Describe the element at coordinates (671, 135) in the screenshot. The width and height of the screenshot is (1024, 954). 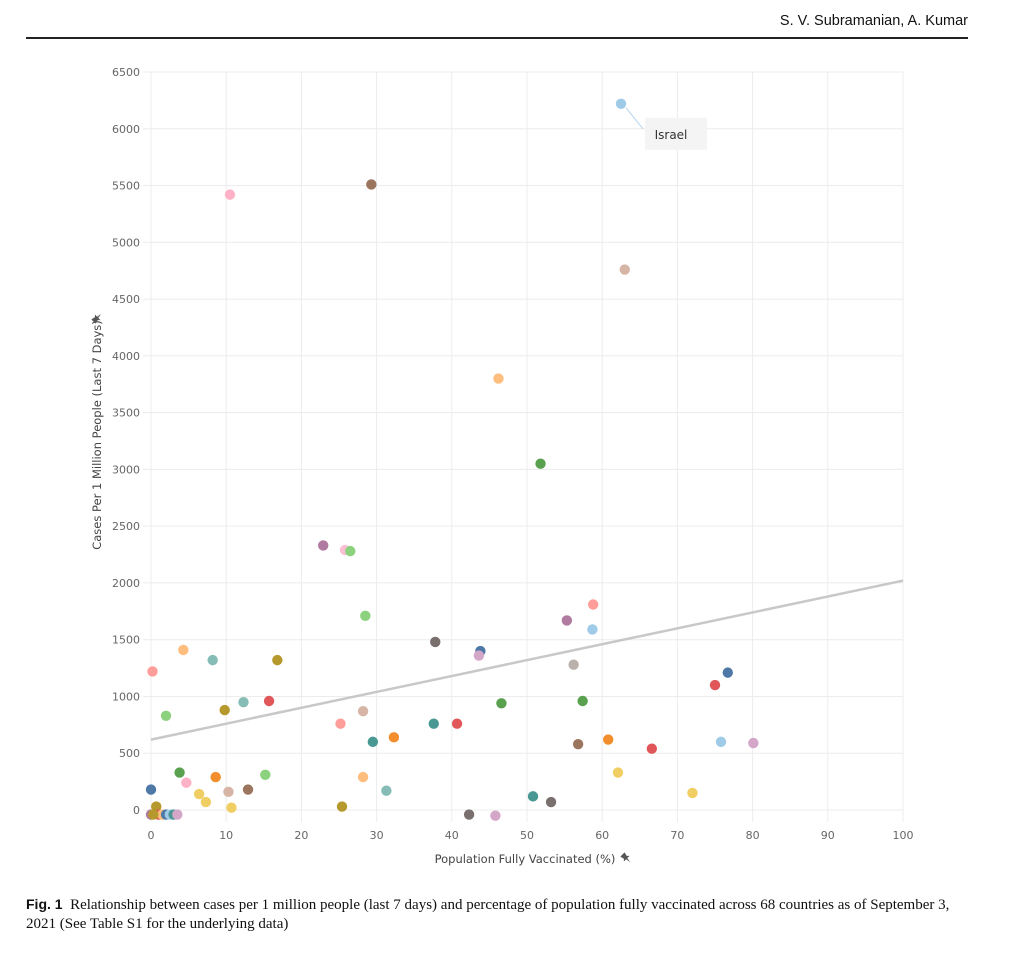
I see `annotation-label: Israel` at that location.